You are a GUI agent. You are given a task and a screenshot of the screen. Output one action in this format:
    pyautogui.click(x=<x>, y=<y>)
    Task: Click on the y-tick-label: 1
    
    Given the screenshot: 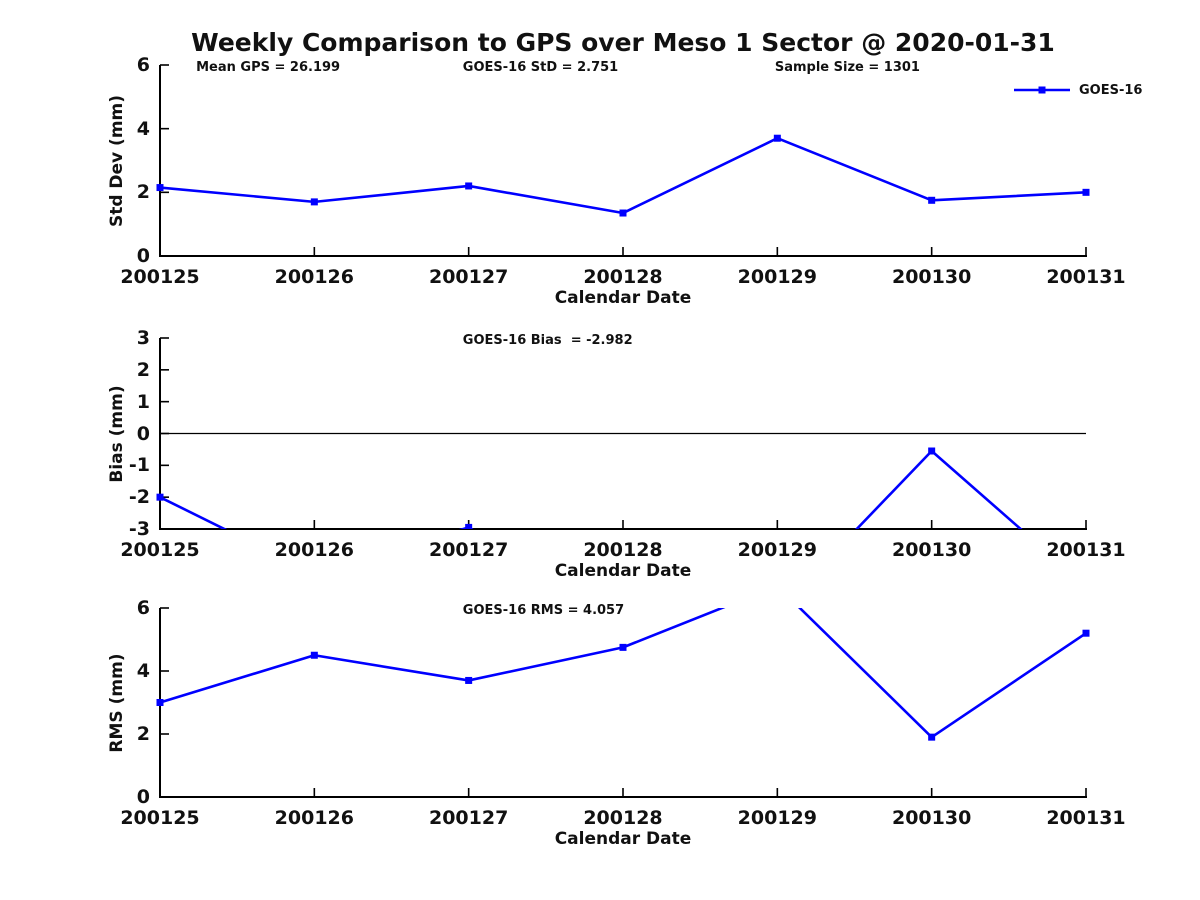 What is the action you would take?
    pyautogui.click(x=143, y=401)
    